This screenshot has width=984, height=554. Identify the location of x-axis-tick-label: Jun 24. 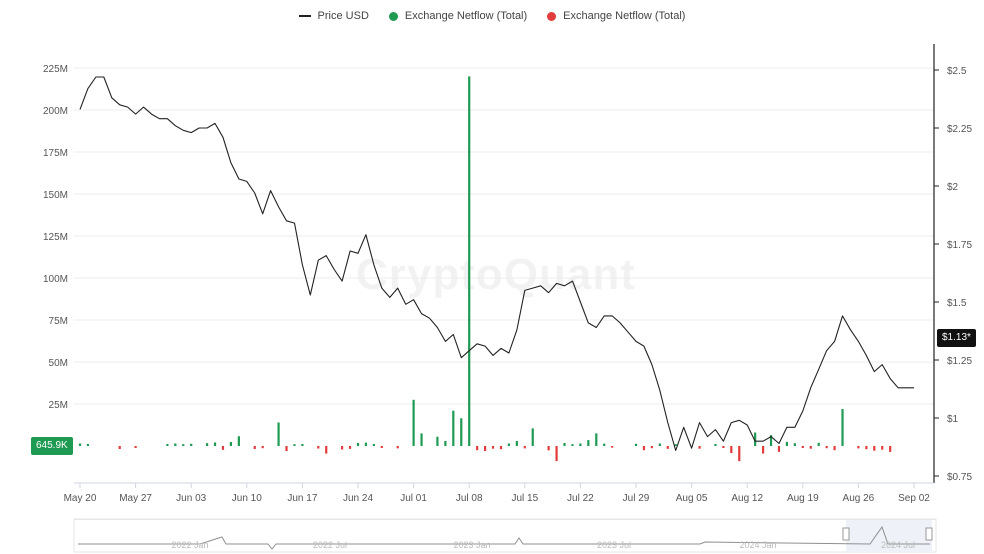
(358, 498).